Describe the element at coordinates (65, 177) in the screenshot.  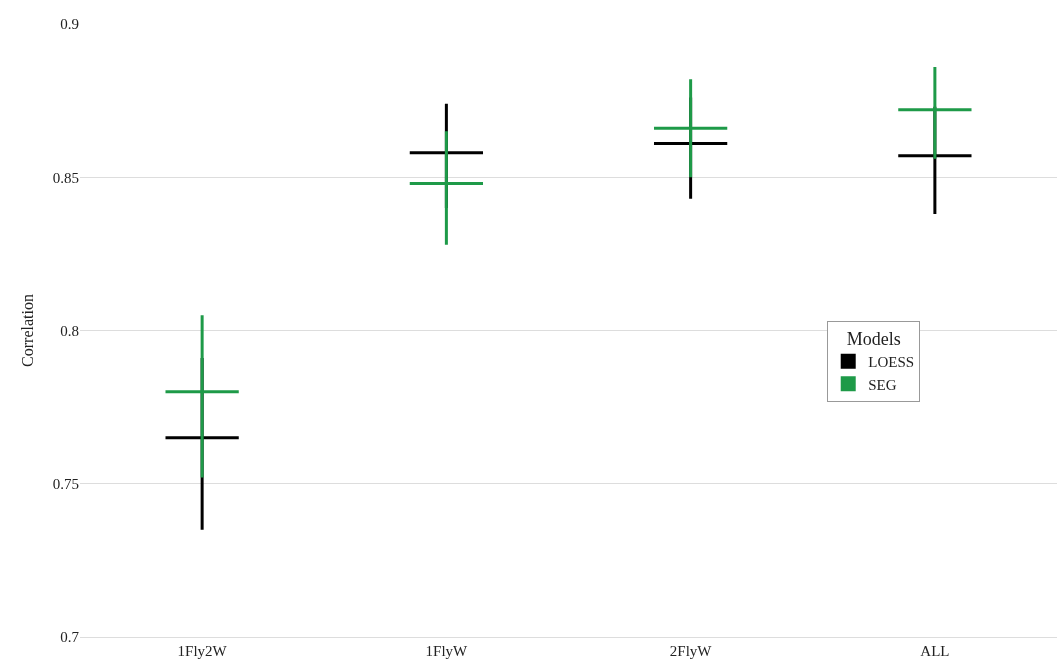
I see `y-tick-label: 0.85` at that location.